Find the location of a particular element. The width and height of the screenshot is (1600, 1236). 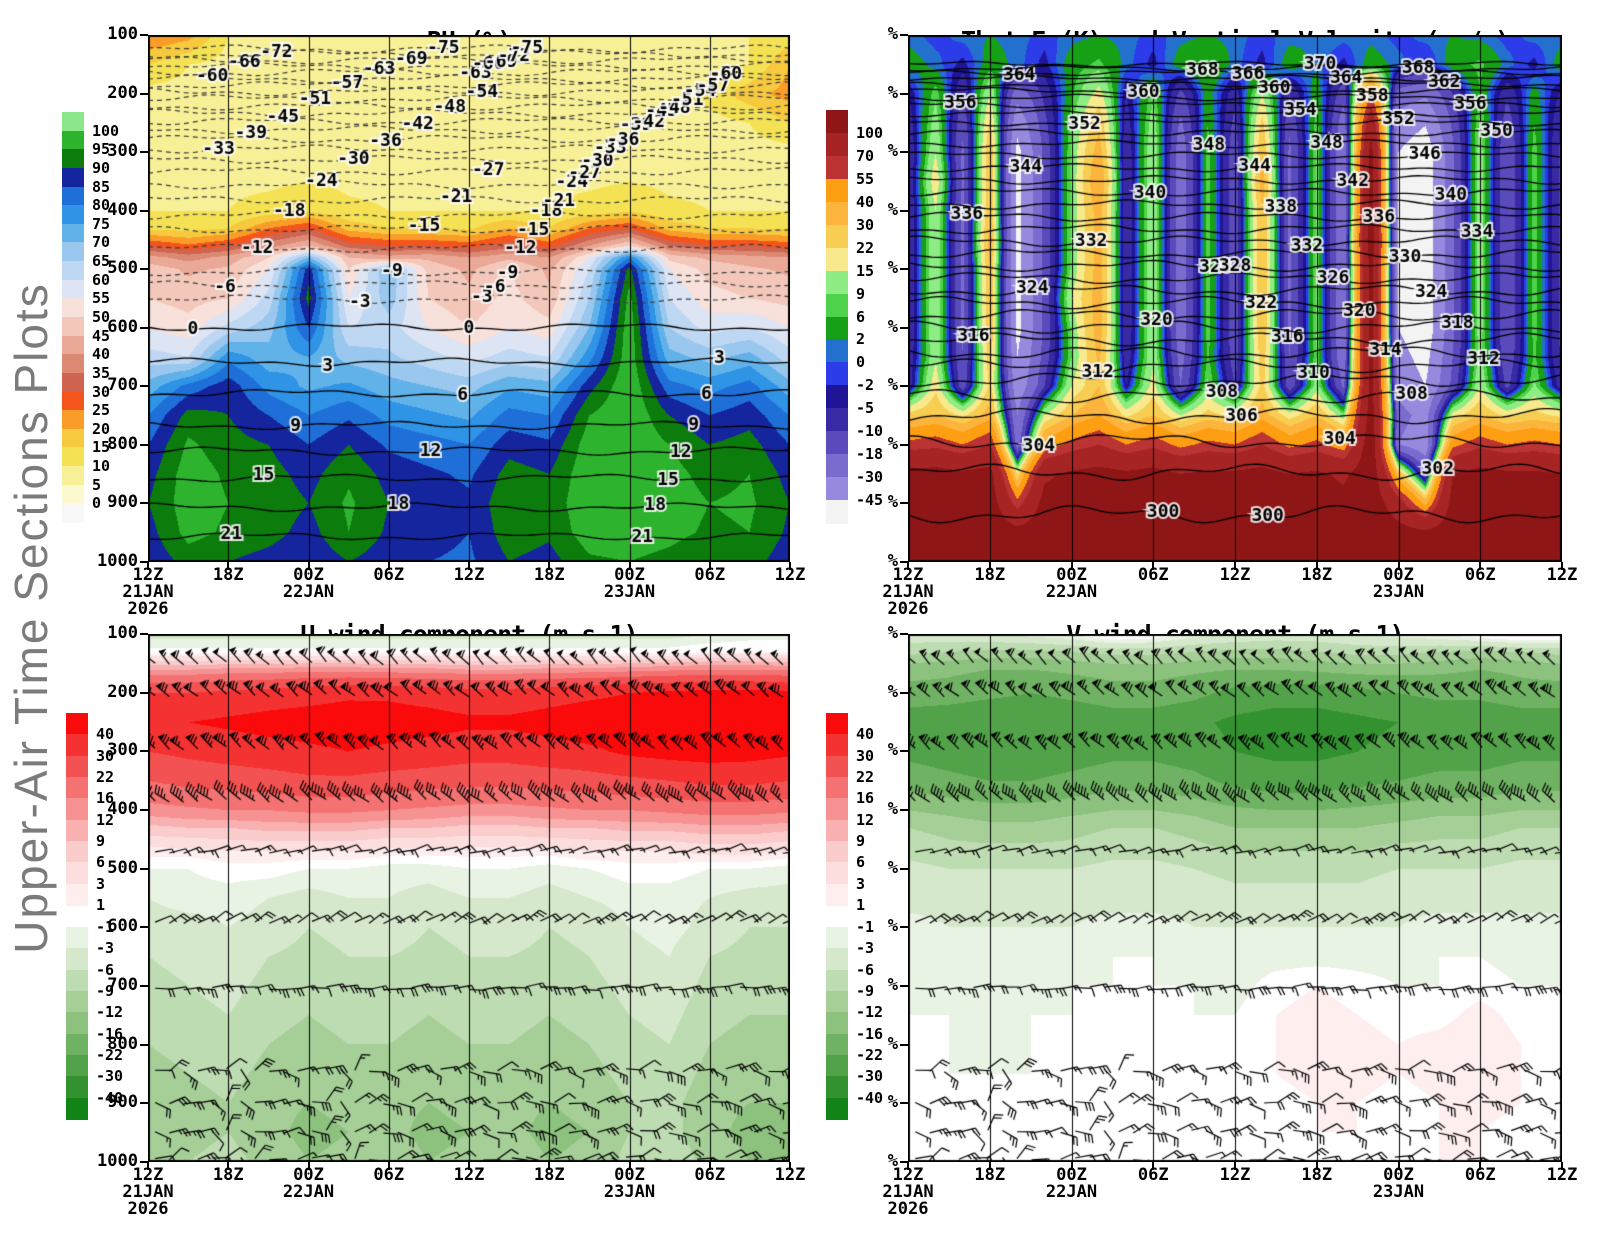

rh-colorbar-label: 95 is located at coordinates (101, 149).